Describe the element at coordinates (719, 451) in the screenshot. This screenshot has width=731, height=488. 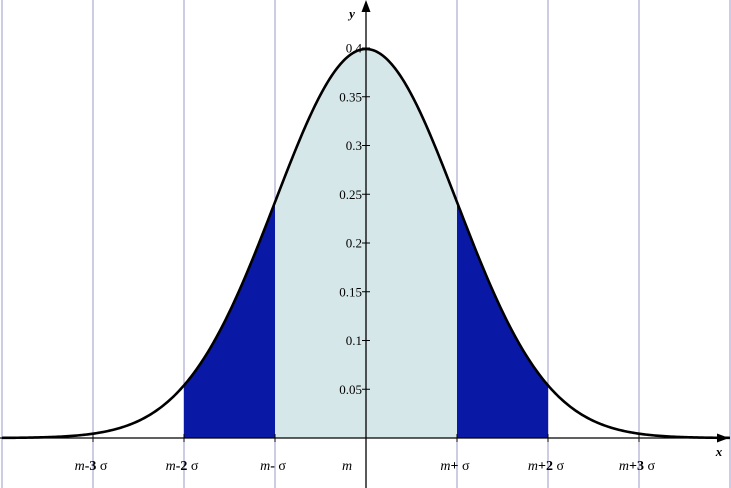
I see `x-axis-label: x` at that location.